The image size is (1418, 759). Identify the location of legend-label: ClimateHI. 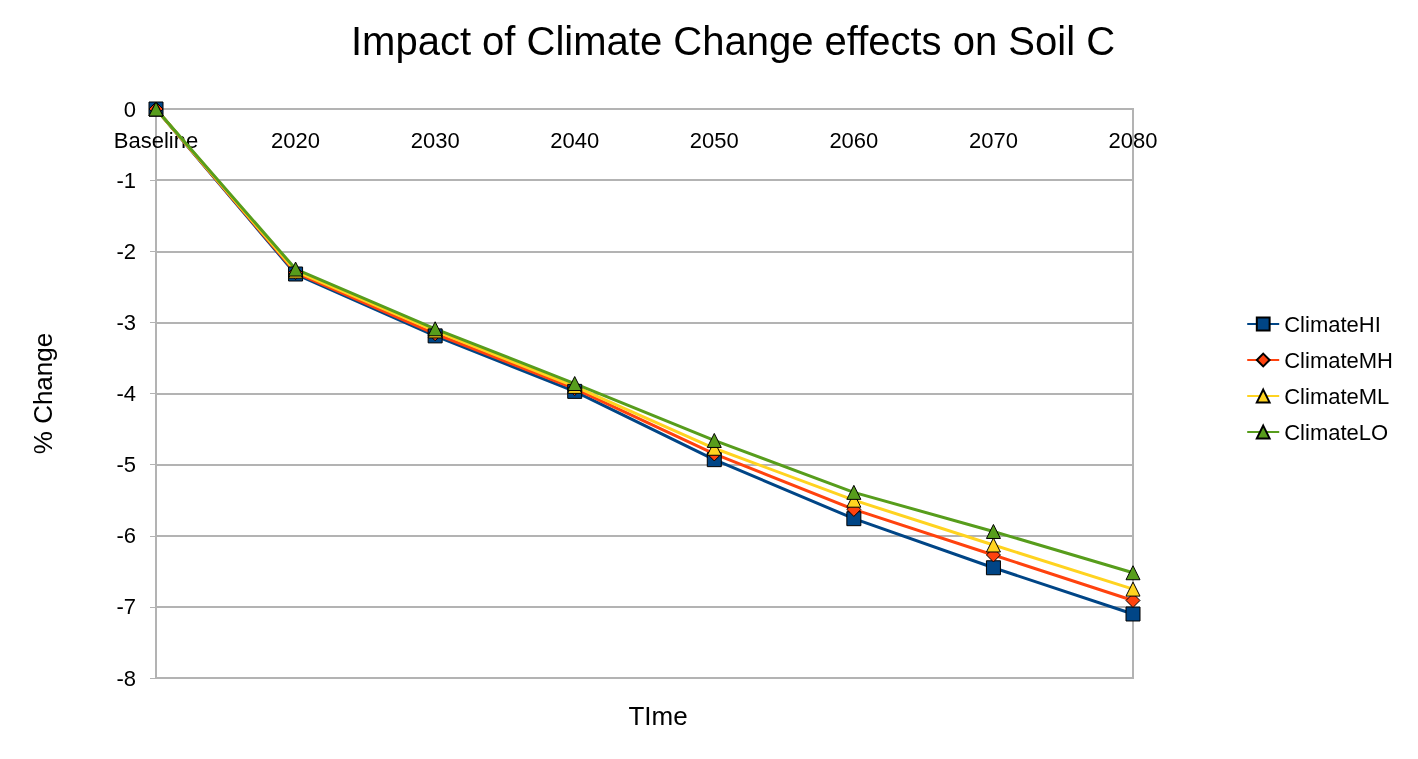
(1332, 324).